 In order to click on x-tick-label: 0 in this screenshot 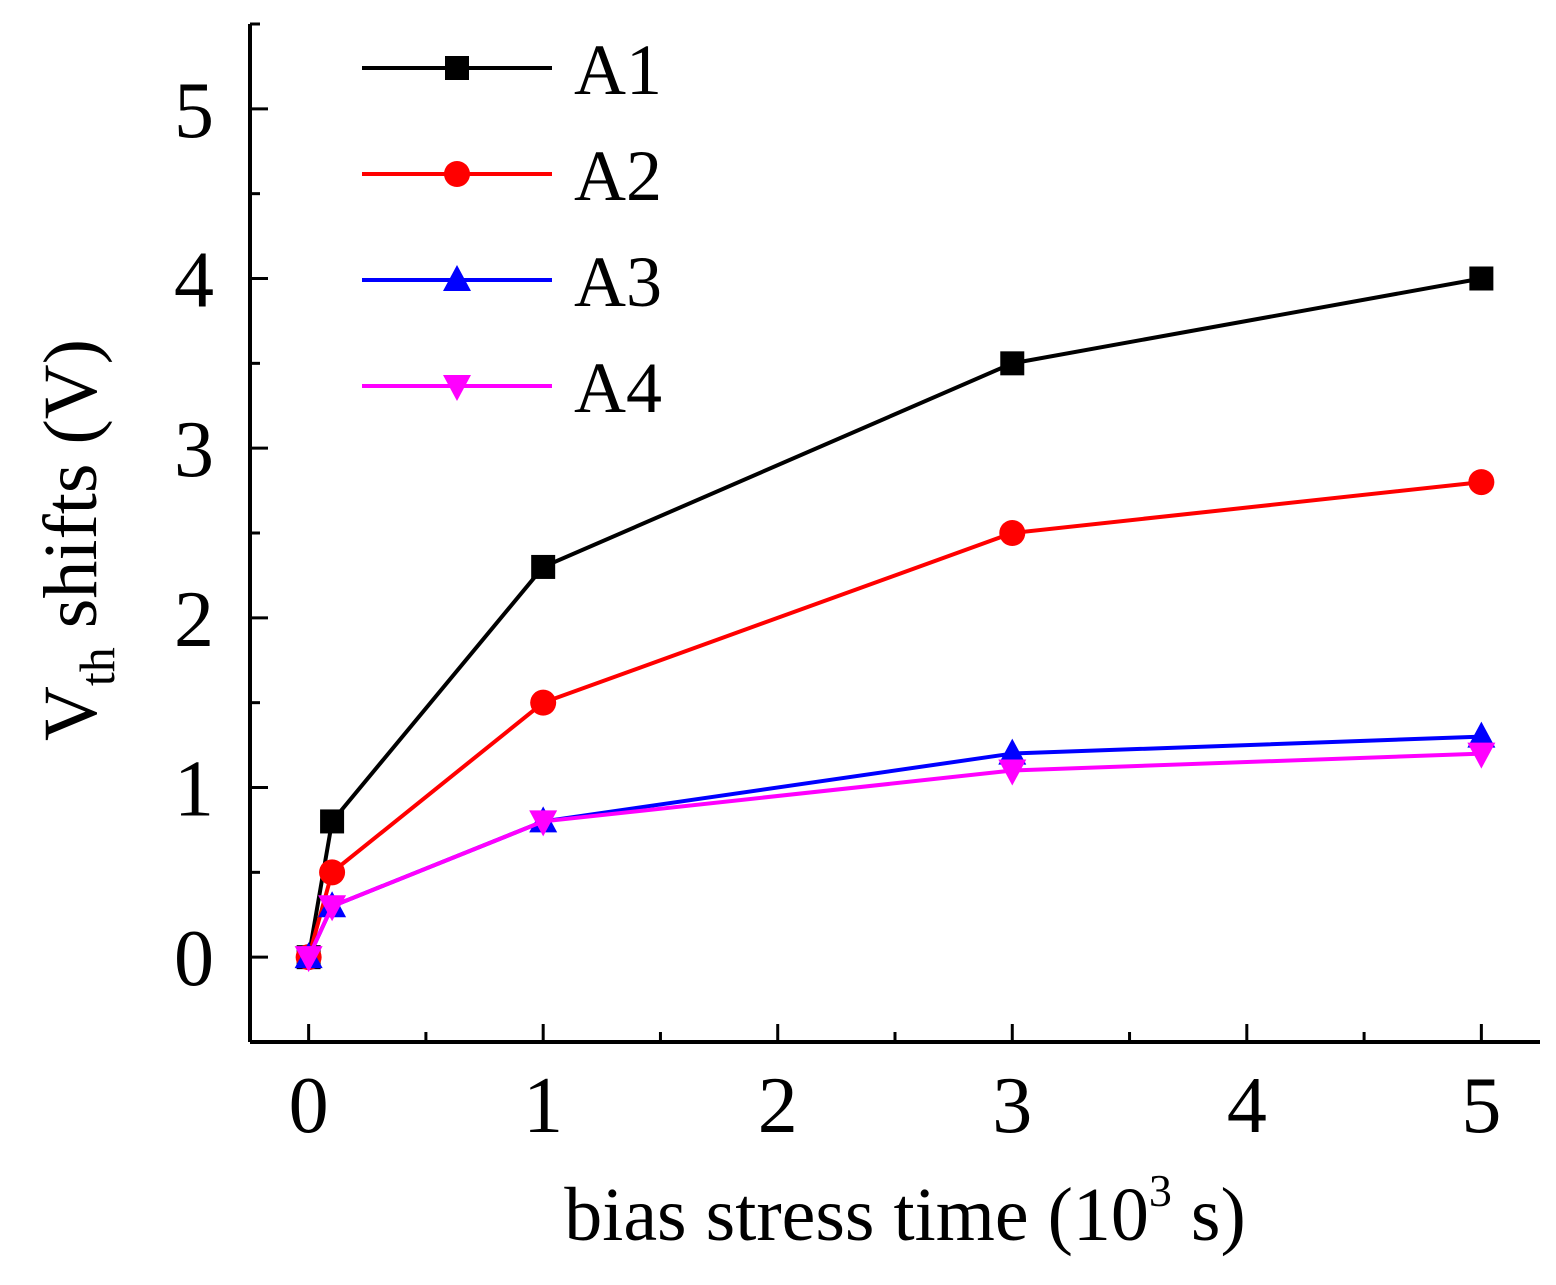, I will do `click(309, 1106)`.